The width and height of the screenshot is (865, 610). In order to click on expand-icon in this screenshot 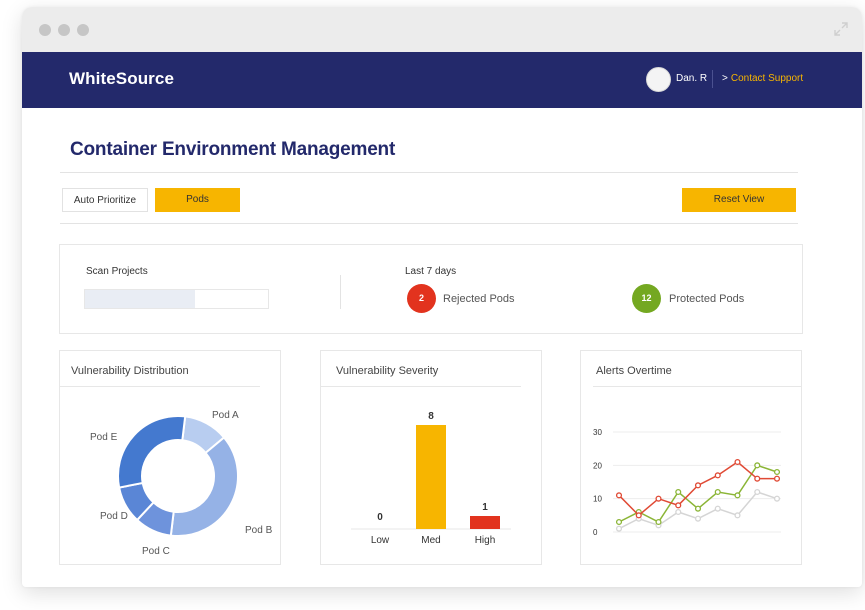, I will do `click(841, 29)`.